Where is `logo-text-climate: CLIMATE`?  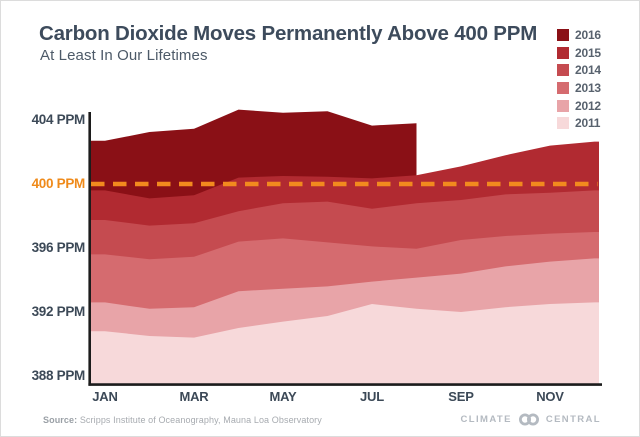
logo-text-climate: CLIMATE is located at coordinates (486, 419).